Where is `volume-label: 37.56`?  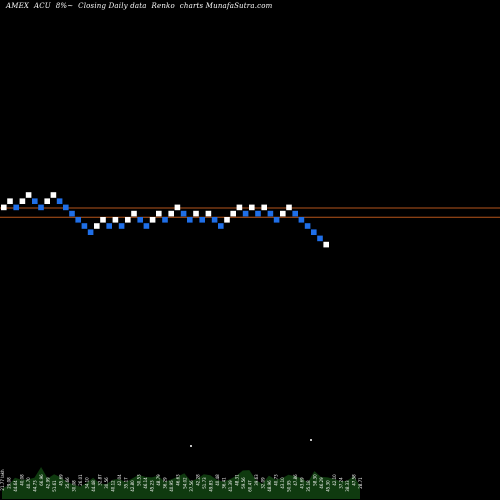 volume-label: 37.56 is located at coordinates (191, 486).